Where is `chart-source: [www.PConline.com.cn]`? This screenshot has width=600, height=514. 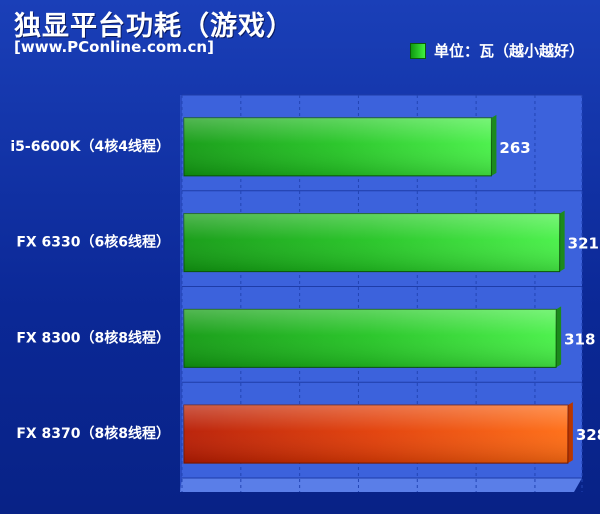
chart-source: [www.PConline.com.cn] is located at coordinates (114, 47).